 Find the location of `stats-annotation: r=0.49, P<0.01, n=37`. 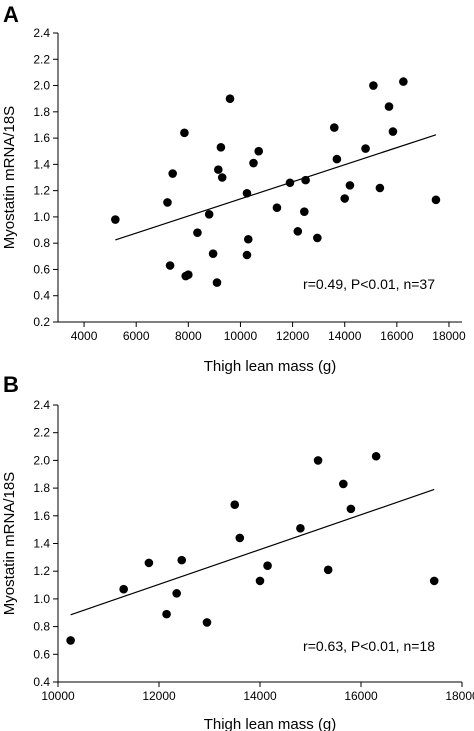

stats-annotation: r=0.49, P<0.01, n=37 is located at coordinates (369, 284).